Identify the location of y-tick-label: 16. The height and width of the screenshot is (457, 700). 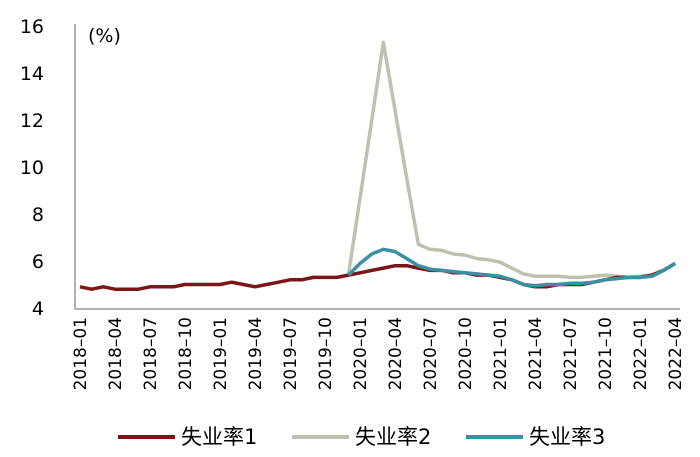
(32, 27).